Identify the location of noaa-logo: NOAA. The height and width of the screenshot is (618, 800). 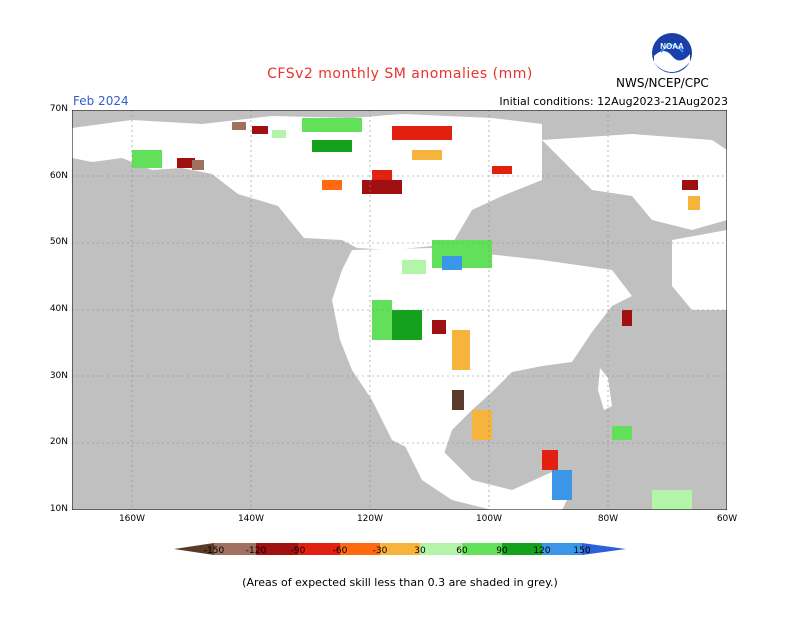
(672, 53).